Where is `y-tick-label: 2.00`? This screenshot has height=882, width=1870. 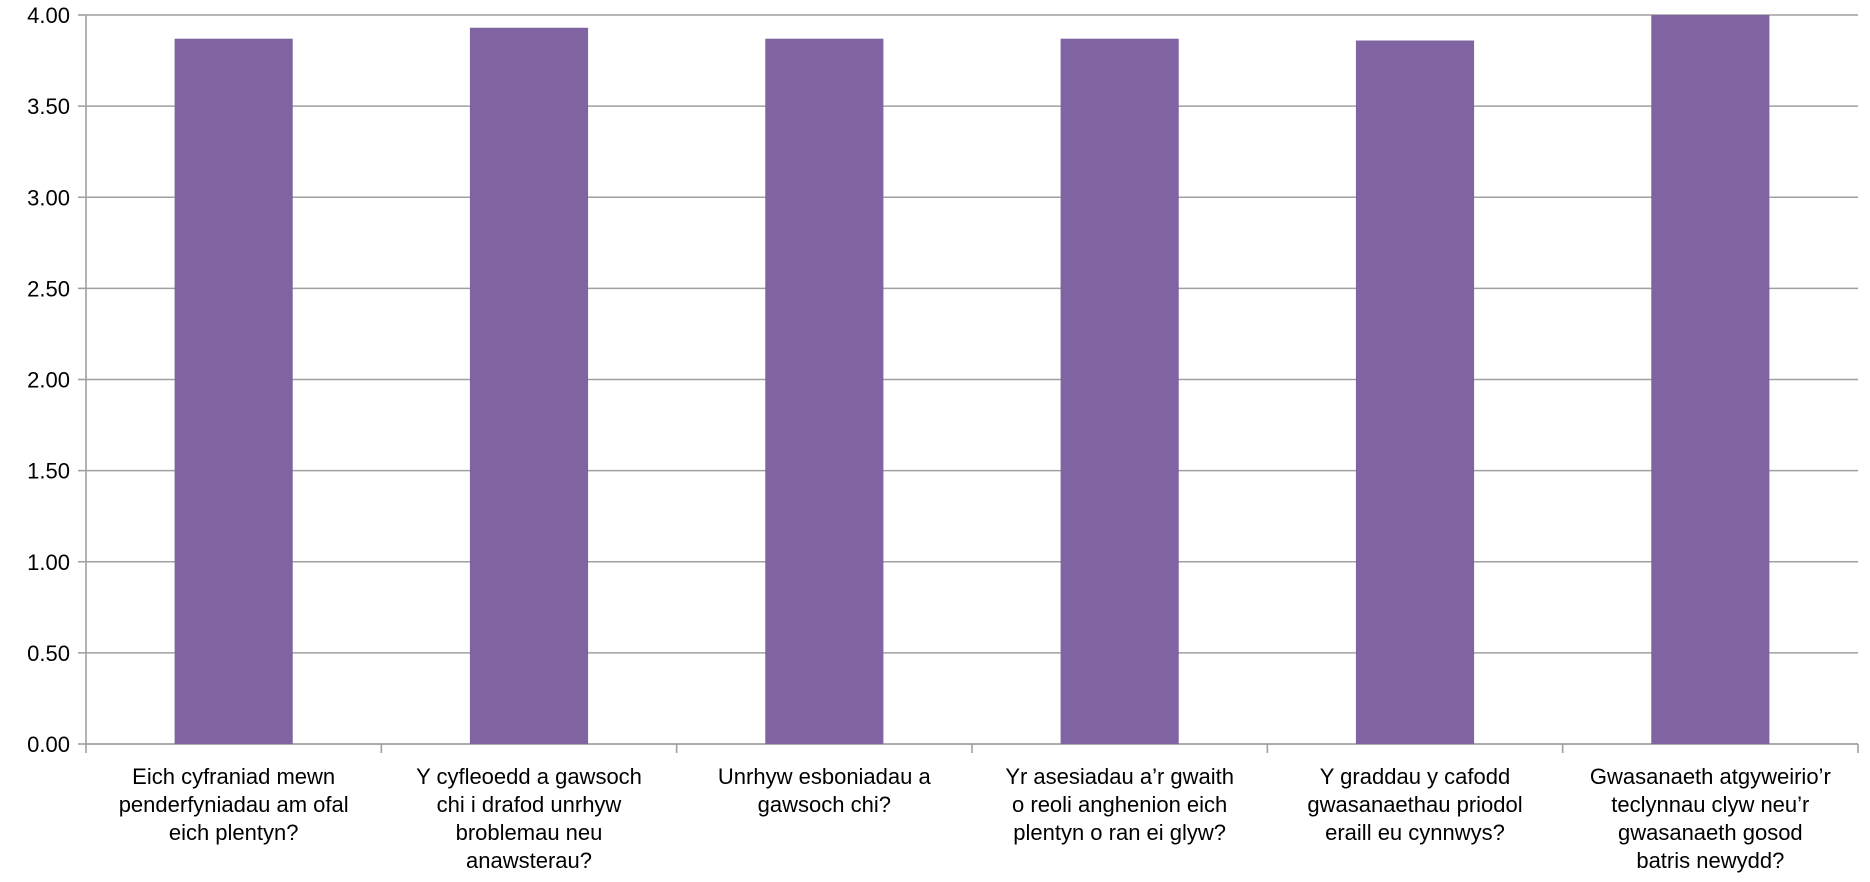 y-tick-label: 2.00 is located at coordinates (48, 380).